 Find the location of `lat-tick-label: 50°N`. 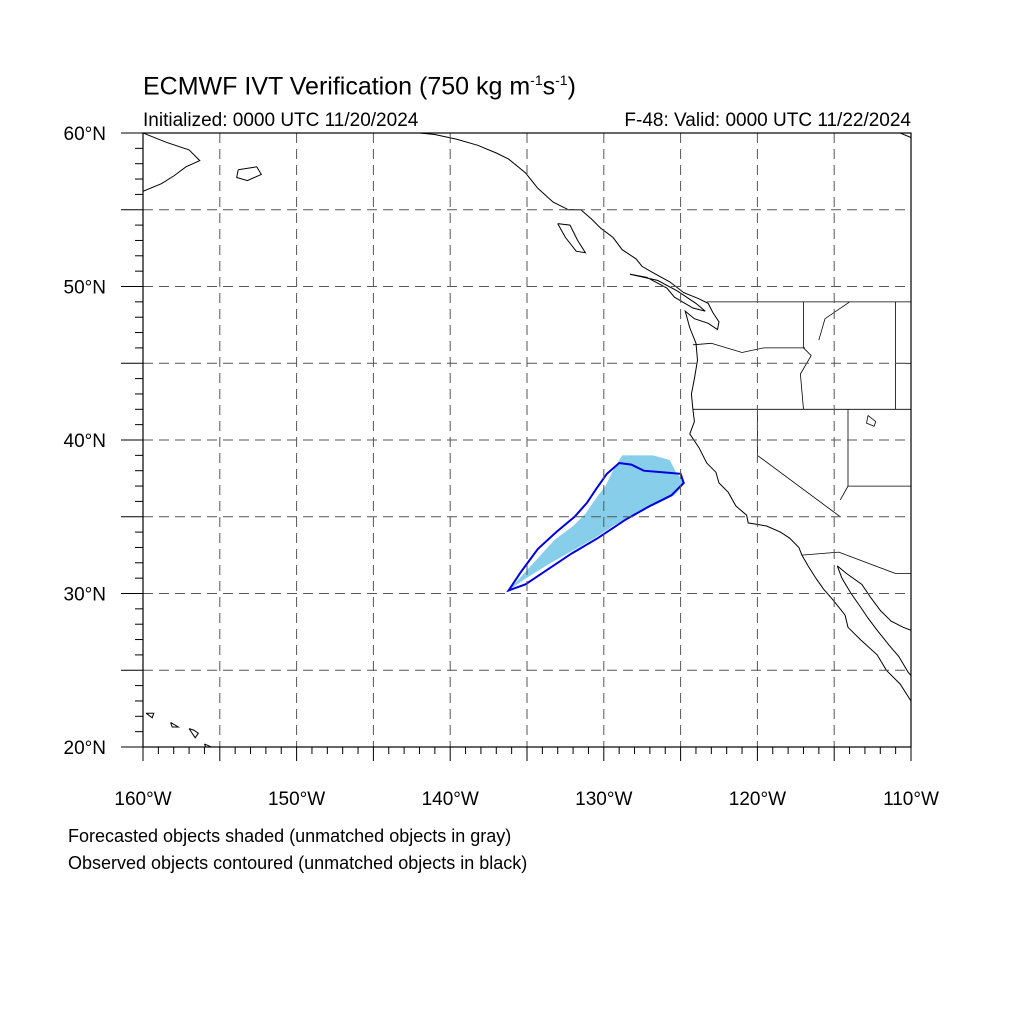

lat-tick-label: 50°N is located at coordinates (85, 288).